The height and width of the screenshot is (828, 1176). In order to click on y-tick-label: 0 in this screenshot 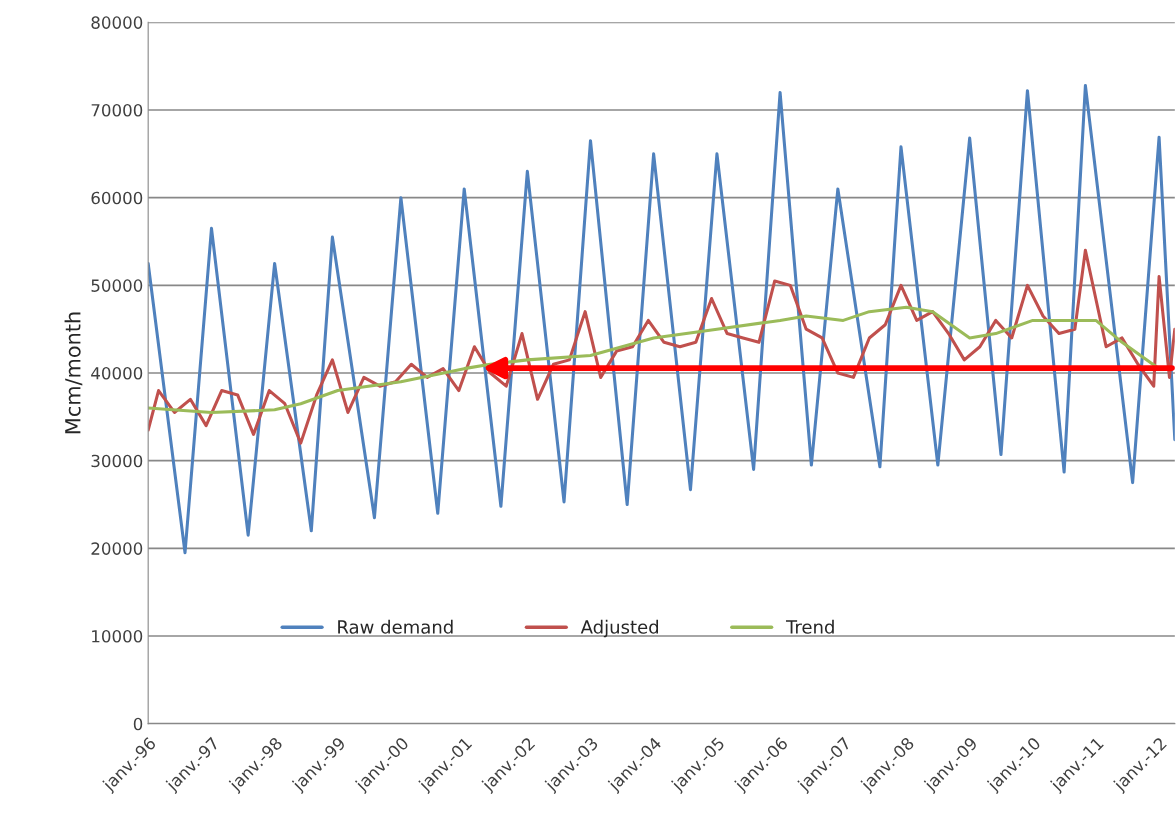, I will do `click(138, 724)`.